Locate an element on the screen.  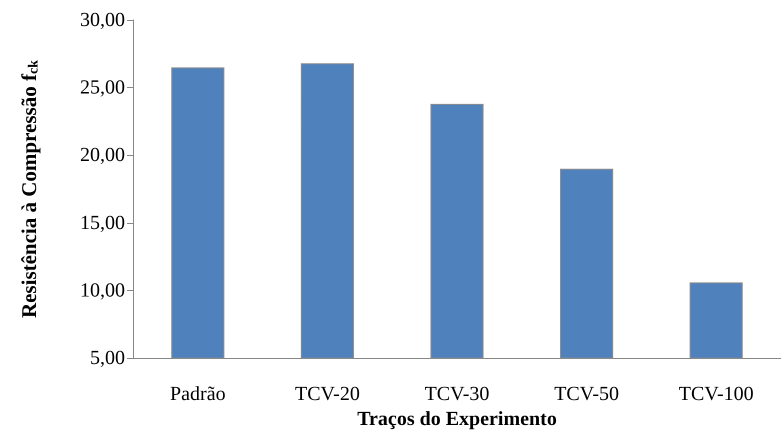
y-tick-label: 25,00 is located at coordinates (102, 87).